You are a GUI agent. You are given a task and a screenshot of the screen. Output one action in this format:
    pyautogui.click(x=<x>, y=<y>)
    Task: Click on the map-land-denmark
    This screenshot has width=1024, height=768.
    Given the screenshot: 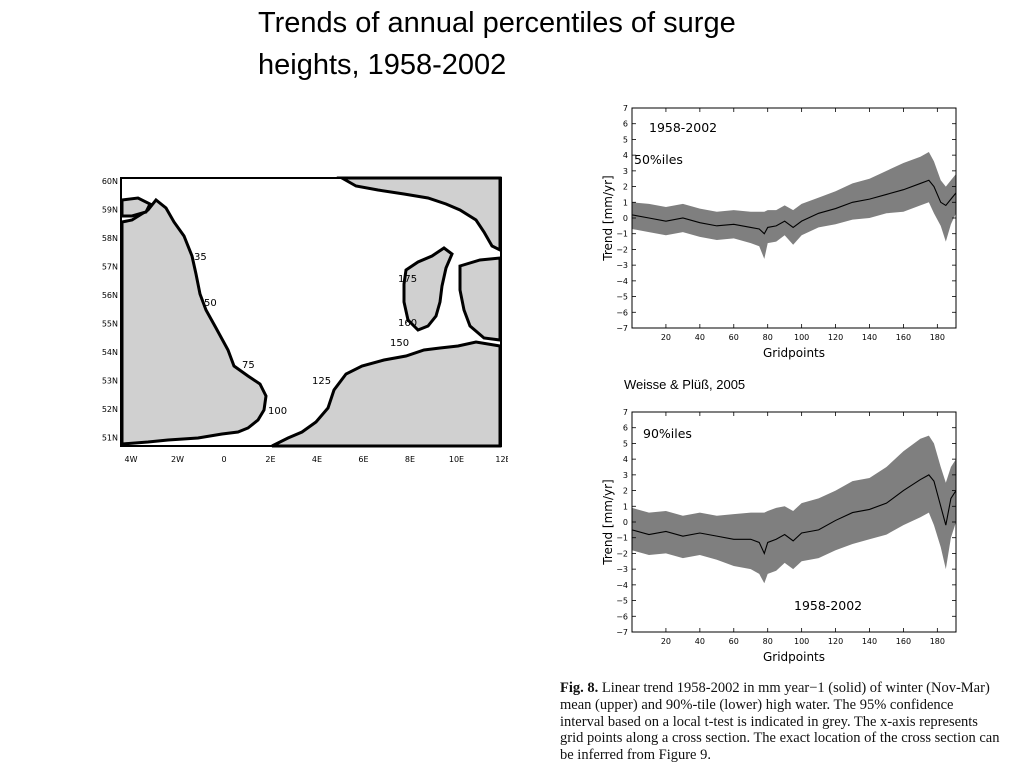 What is the action you would take?
    pyautogui.click(x=428, y=289)
    